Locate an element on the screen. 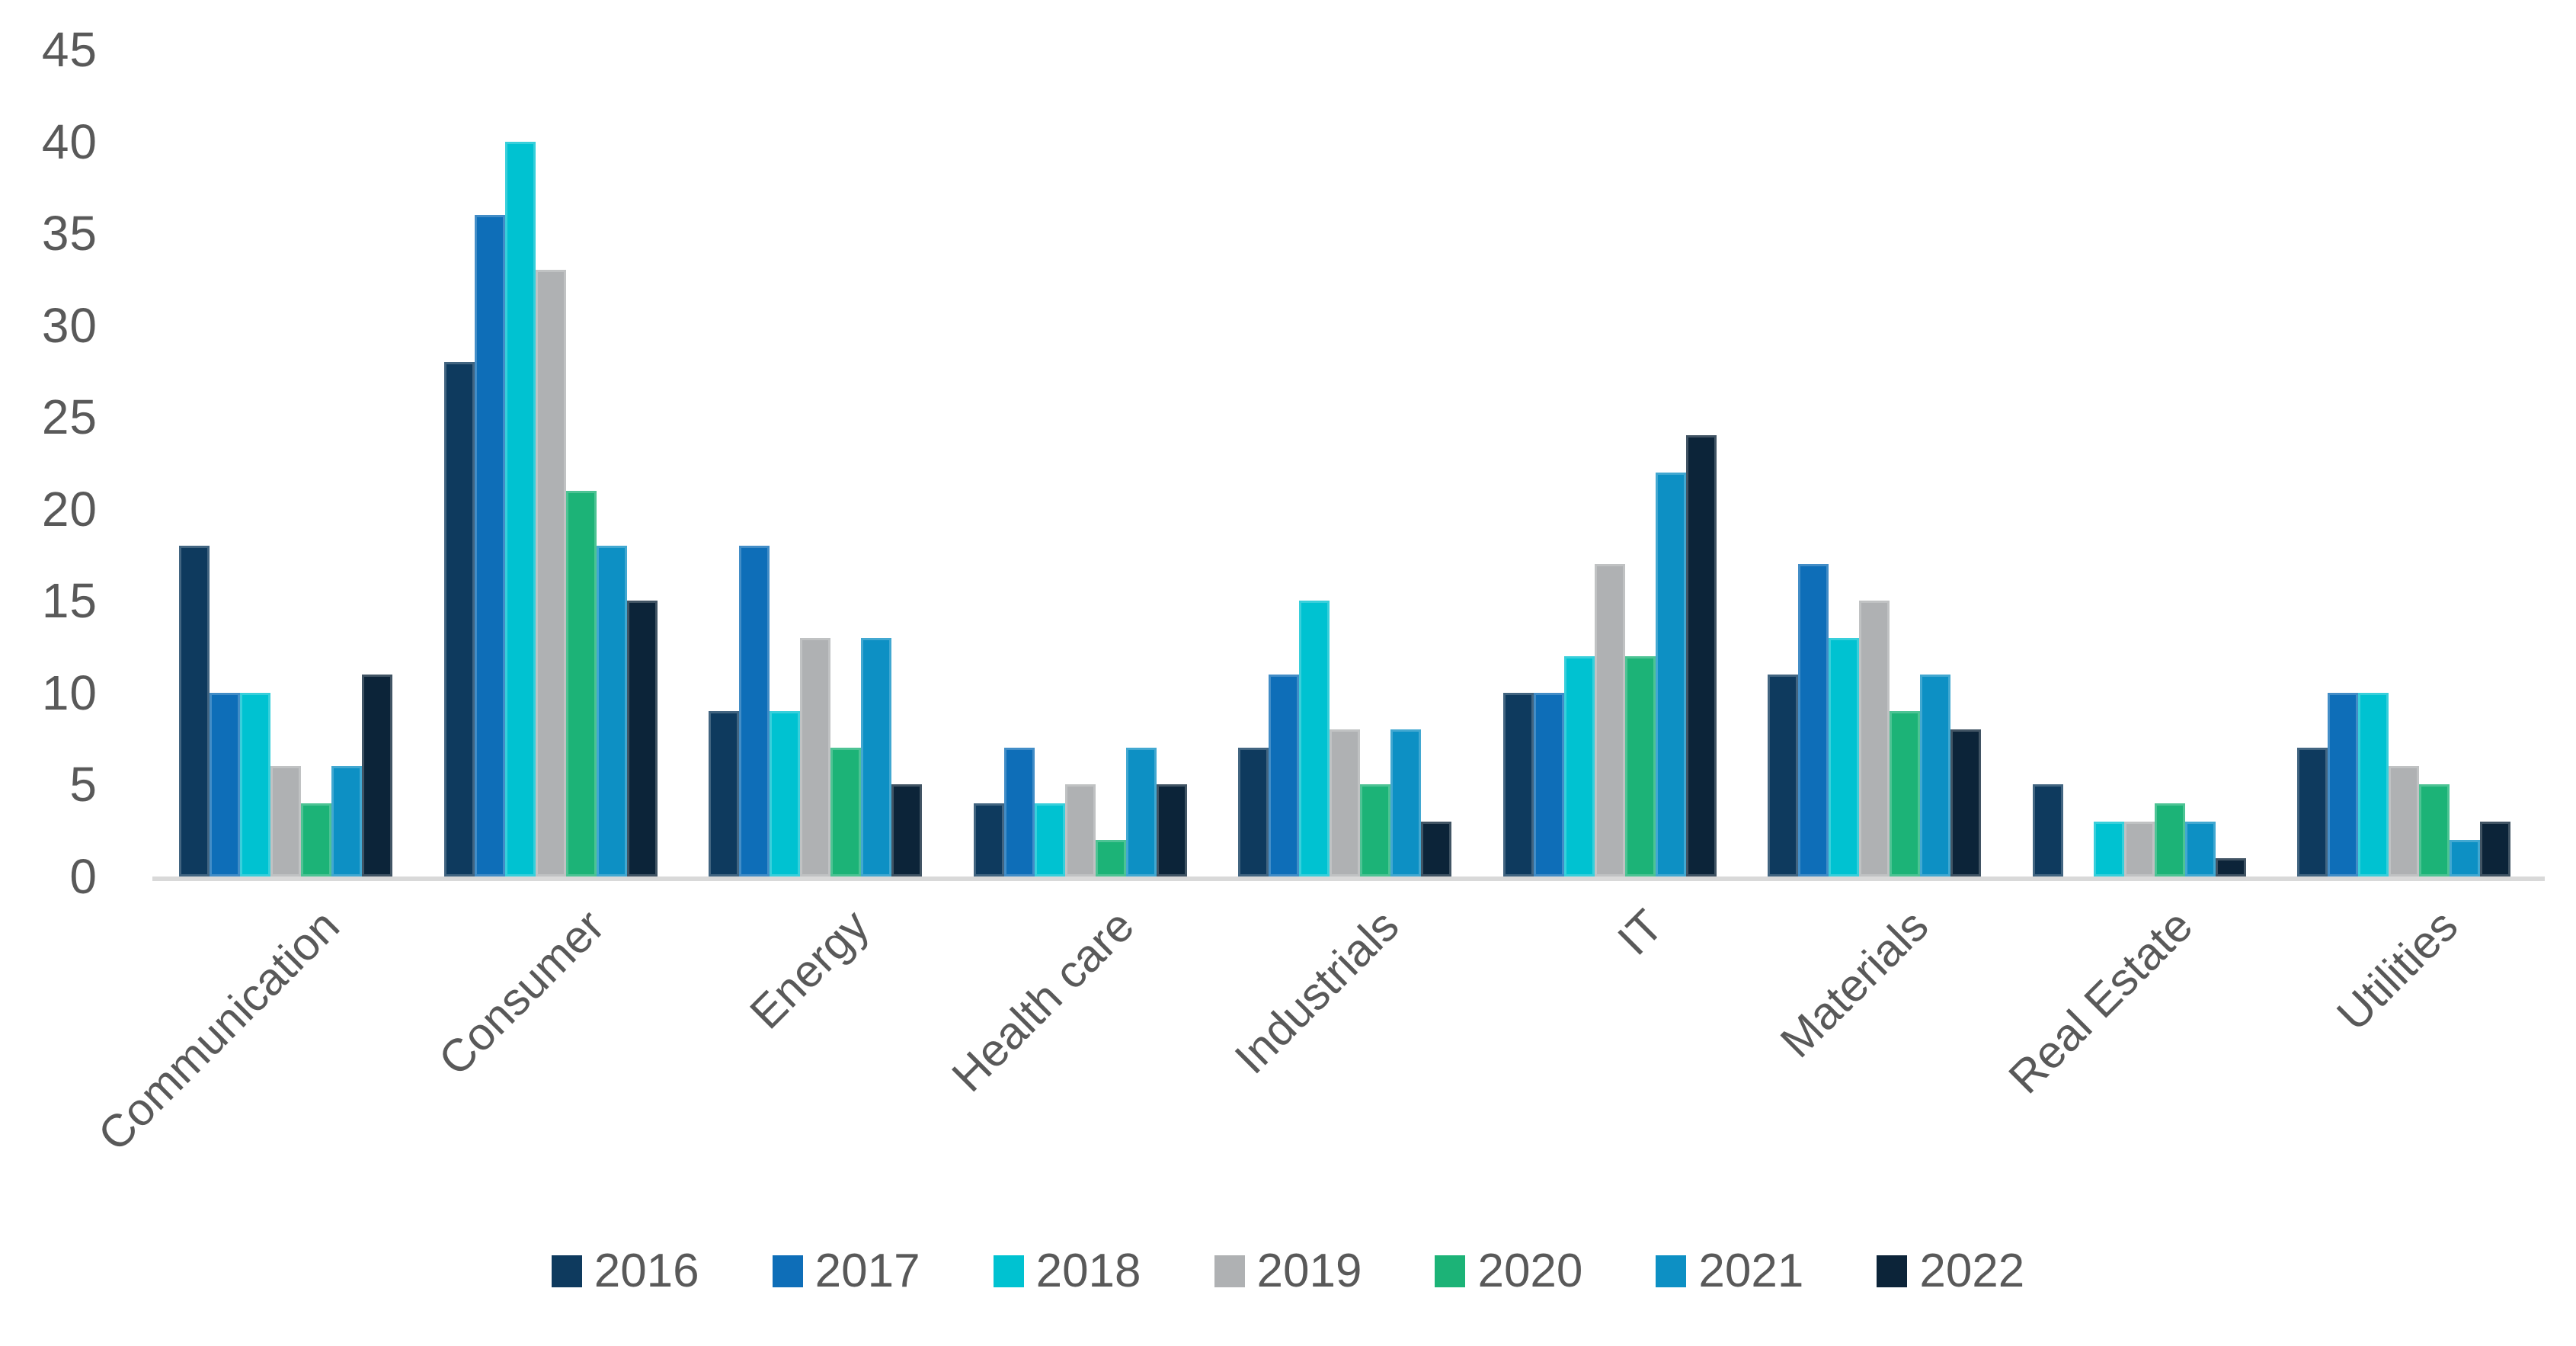 Image resolution: width=2576 pixels, height=1346 pixels. legend-swatch-2017 is located at coordinates (787, 1271).